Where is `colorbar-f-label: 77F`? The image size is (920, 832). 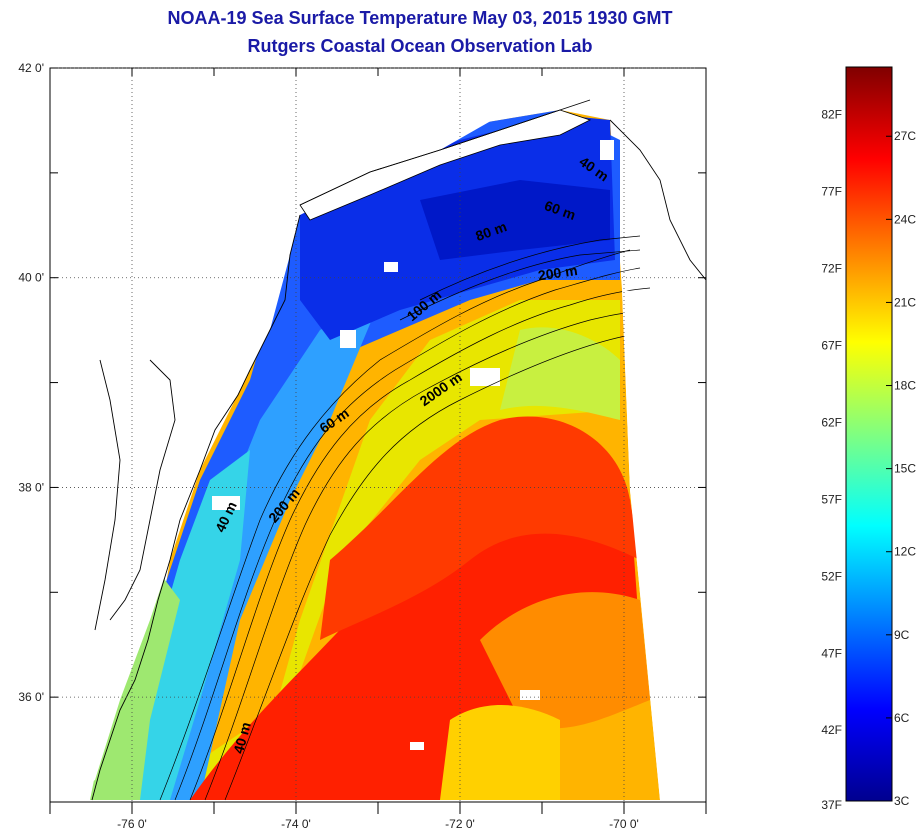 colorbar-f-label: 77F is located at coordinates (831, 192).